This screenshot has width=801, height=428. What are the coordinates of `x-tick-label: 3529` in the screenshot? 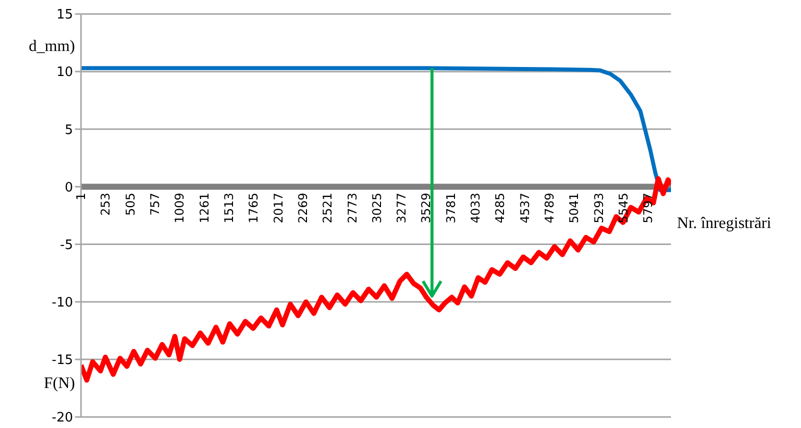 It's located at (426, 208).